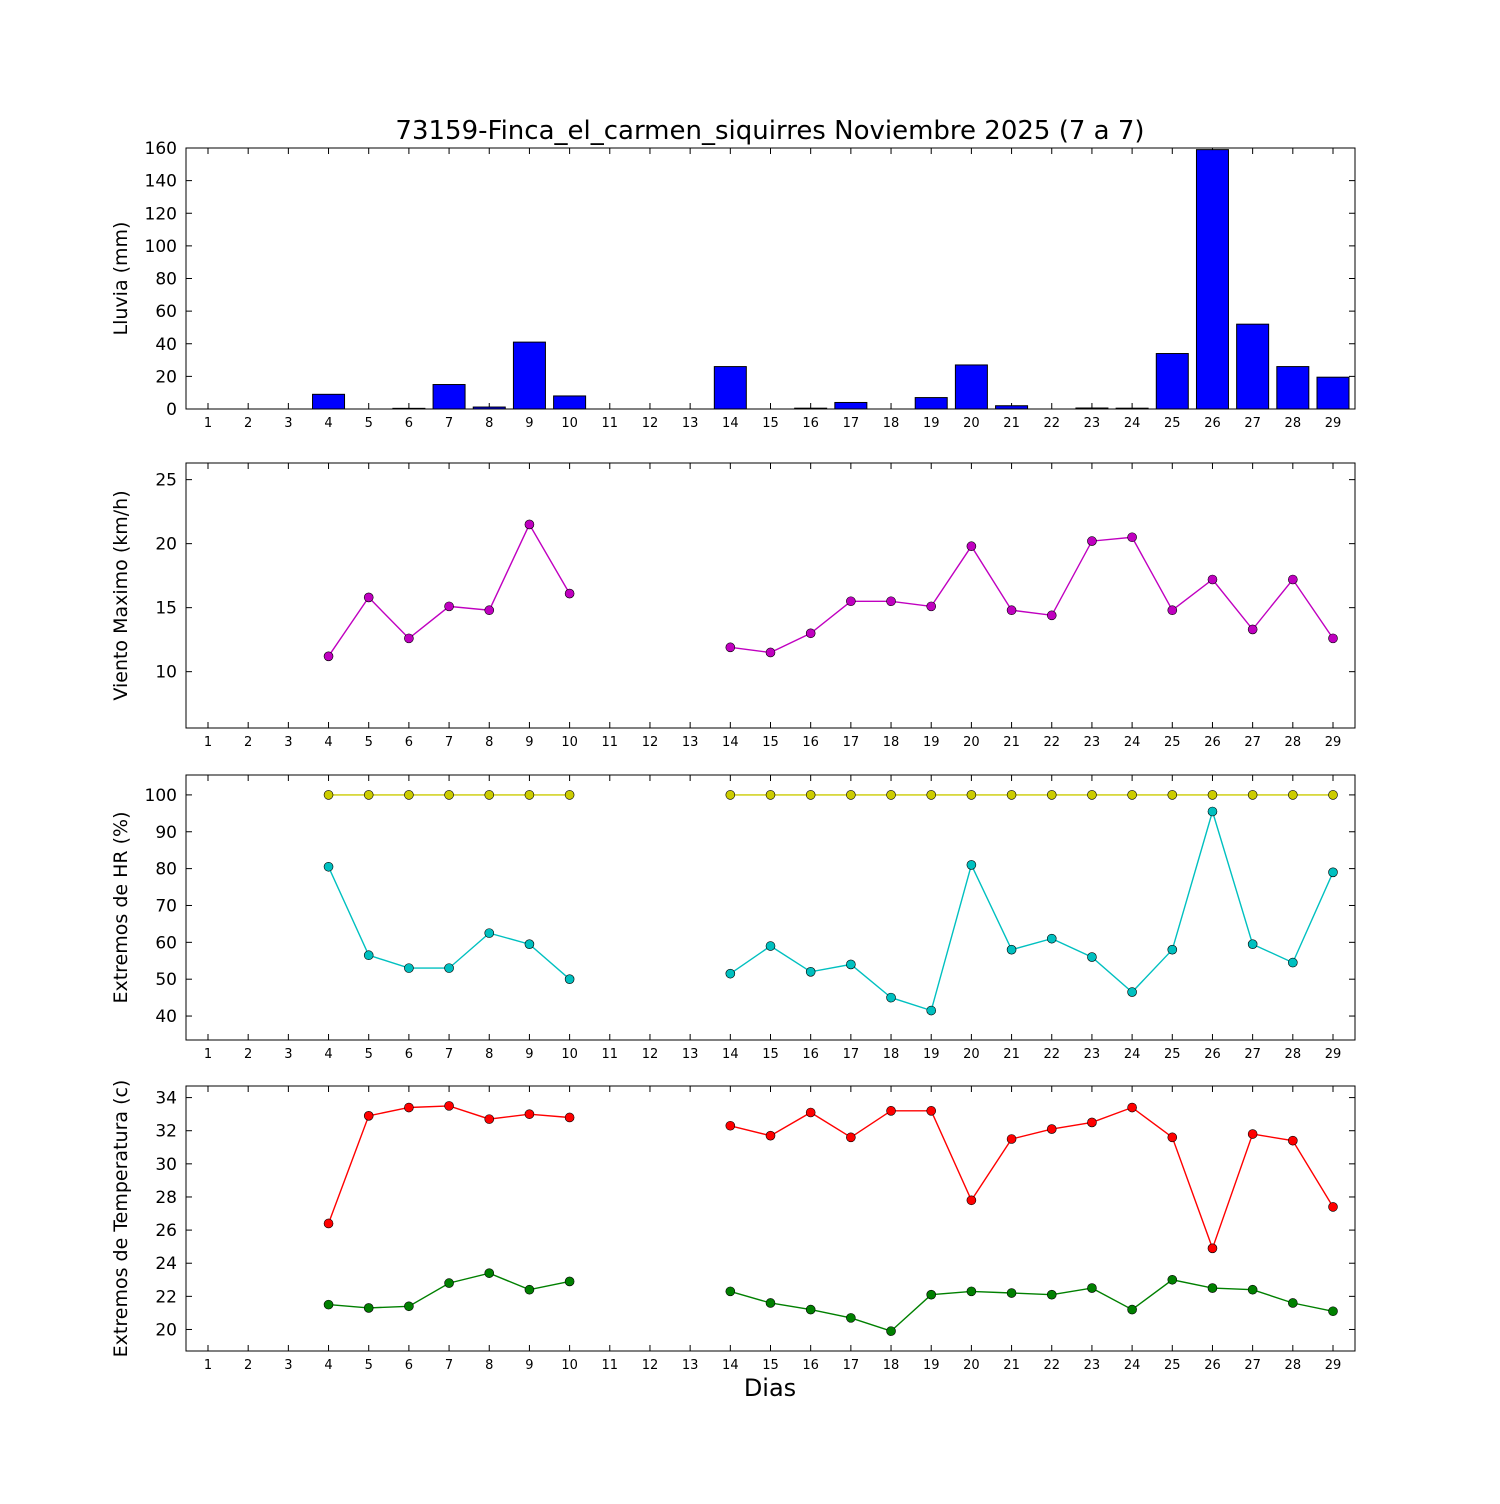 The width and height of the screenshot is (1500, 1504). What do you see at coordinates (121, 907) in the screenshot?
I see `y-axis-label: Extremos de HR (%)` at bounding box center [121, 907].